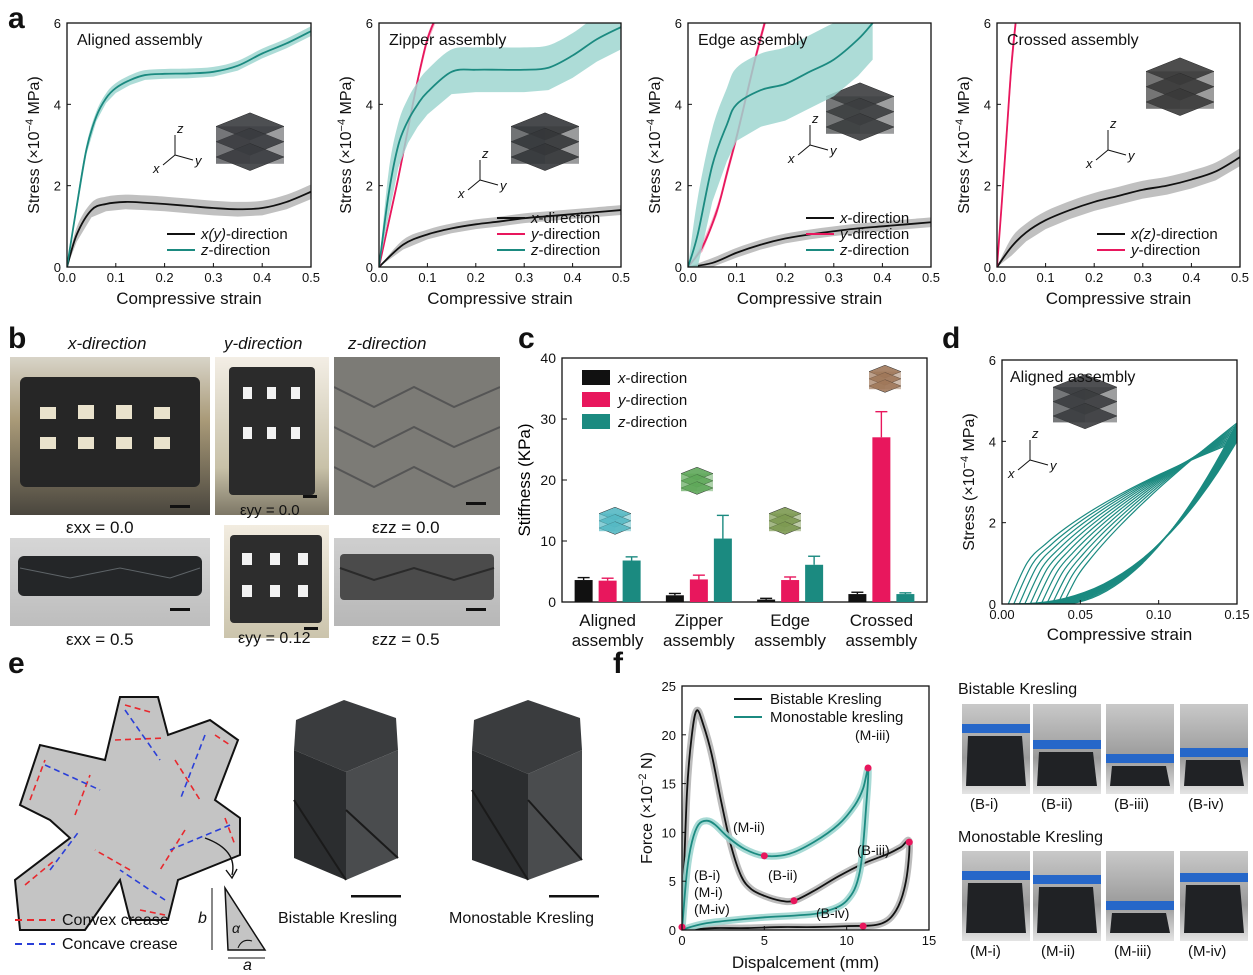  What do you see at coordinates (669, 735) in the screenshot?
I see `axes-f-ytick-label: 20` at bounding box center [669, 735].